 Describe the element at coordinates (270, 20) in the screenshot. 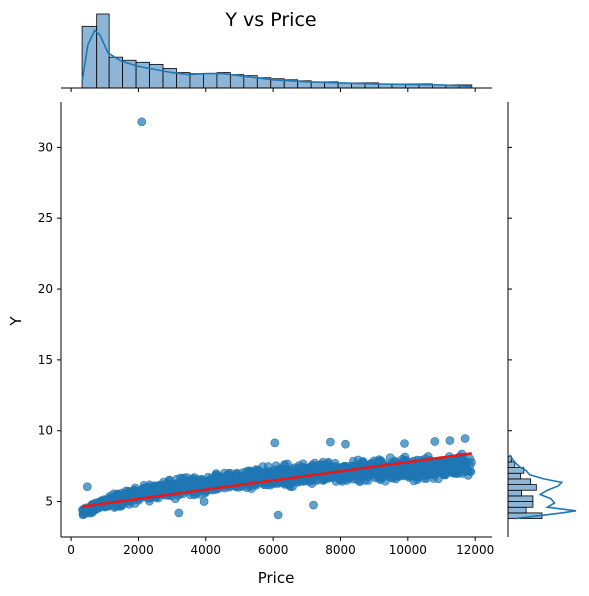

I see `chart-title: Y vs Price` at that location.